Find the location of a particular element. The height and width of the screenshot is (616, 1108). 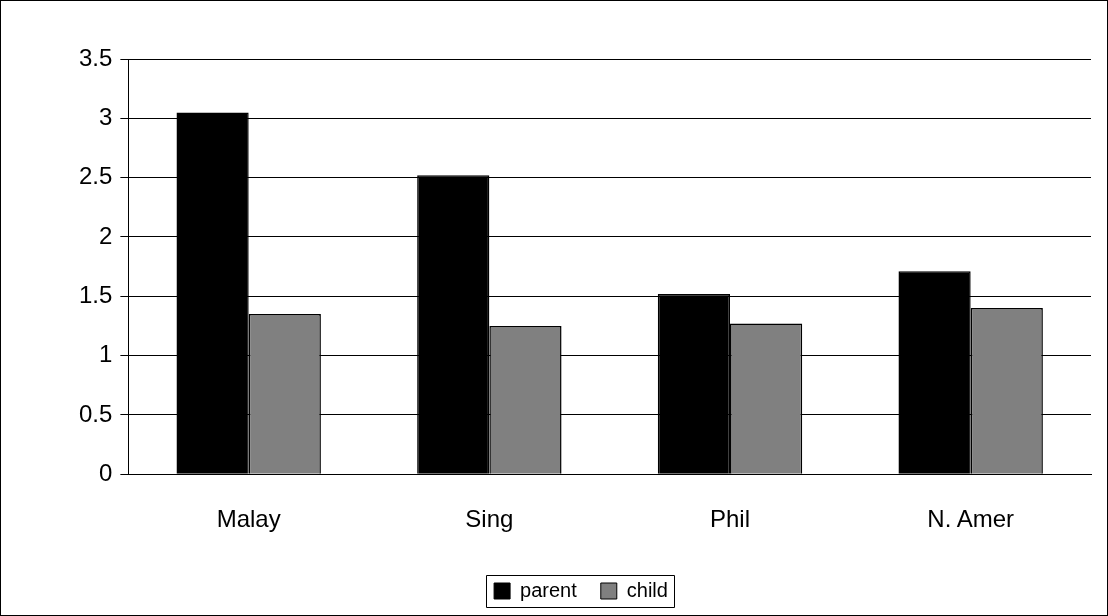

x-tick-label: N. Amer is located at coordinates (971, 519).